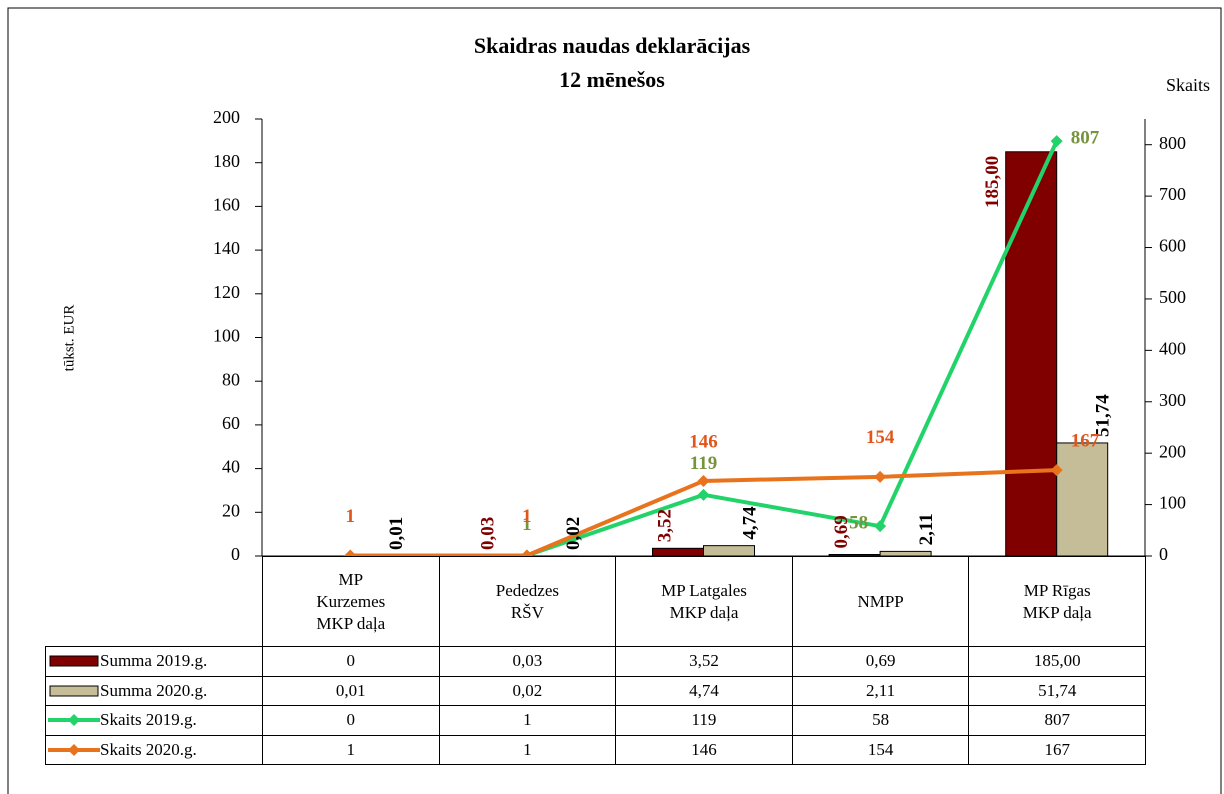 This screenshot has width=1224, height=794. Describe the element at coordinates (704, 661) in the screenshot. I see `table-value: 3,52` at that location.